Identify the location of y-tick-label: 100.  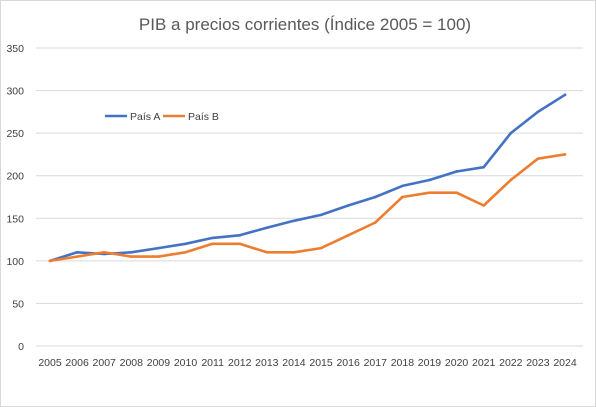
(15, 262).